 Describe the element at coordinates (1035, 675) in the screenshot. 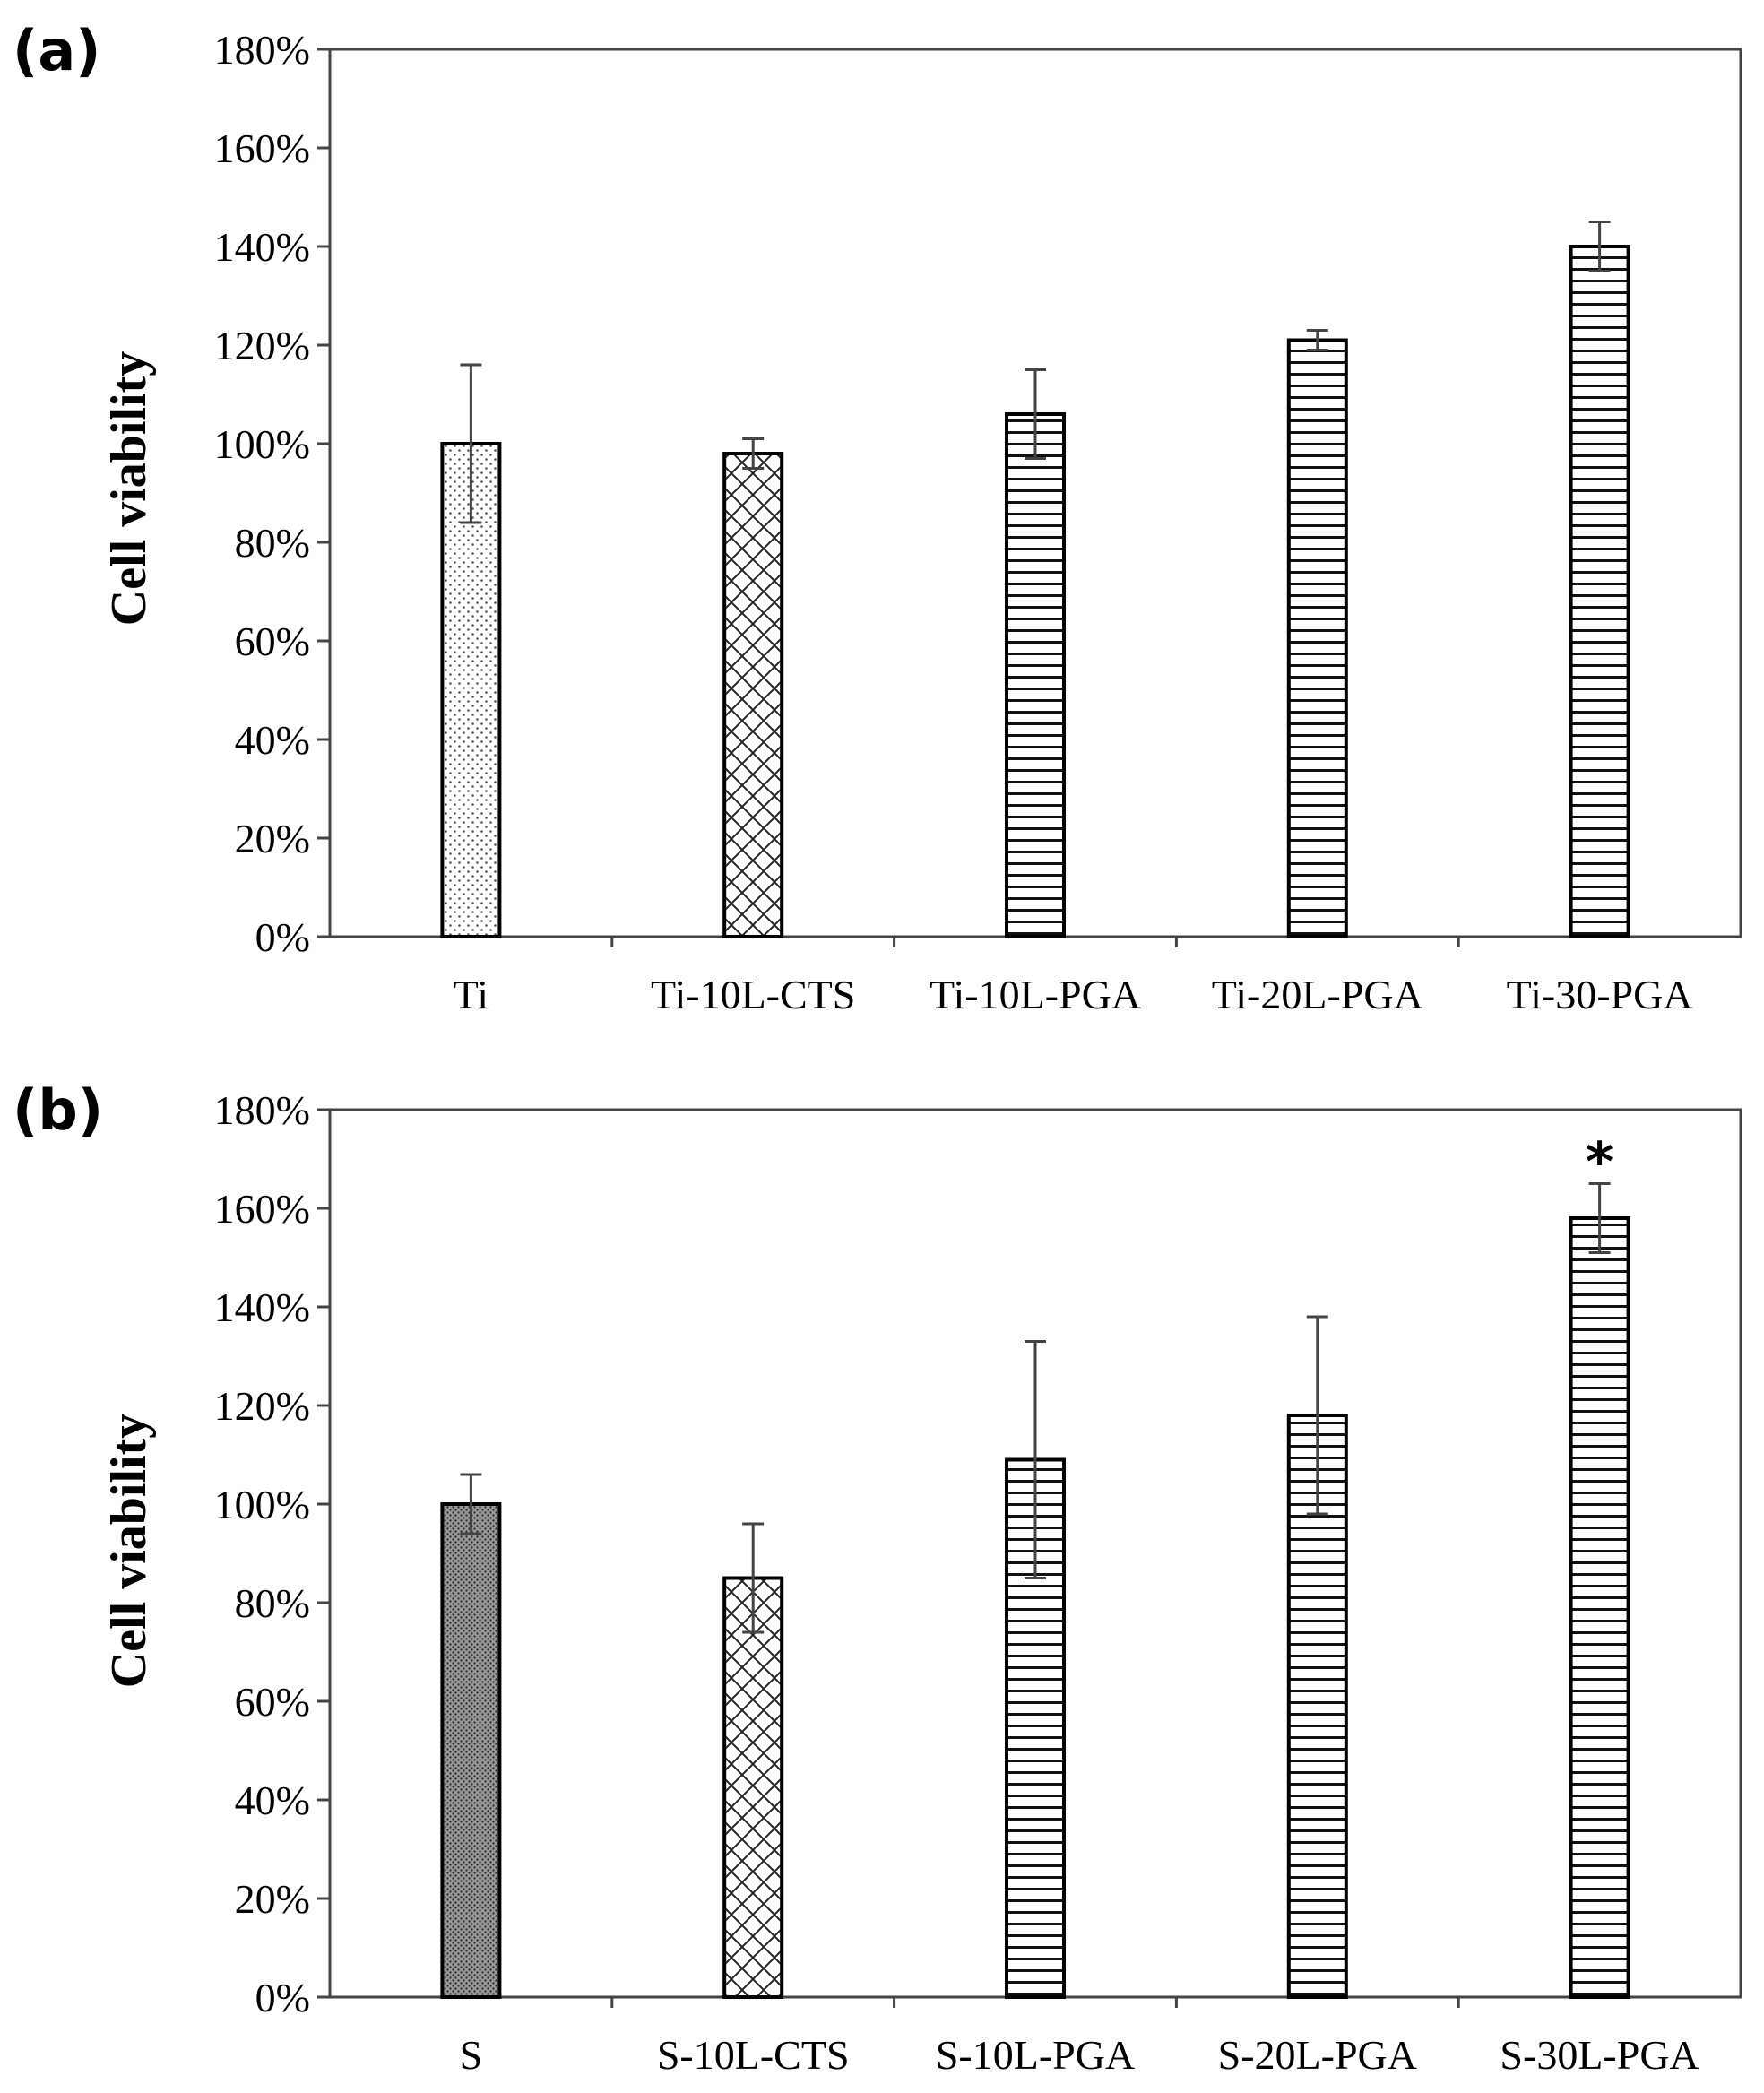

I see `bar-Ti-10L-PGA` at that location.